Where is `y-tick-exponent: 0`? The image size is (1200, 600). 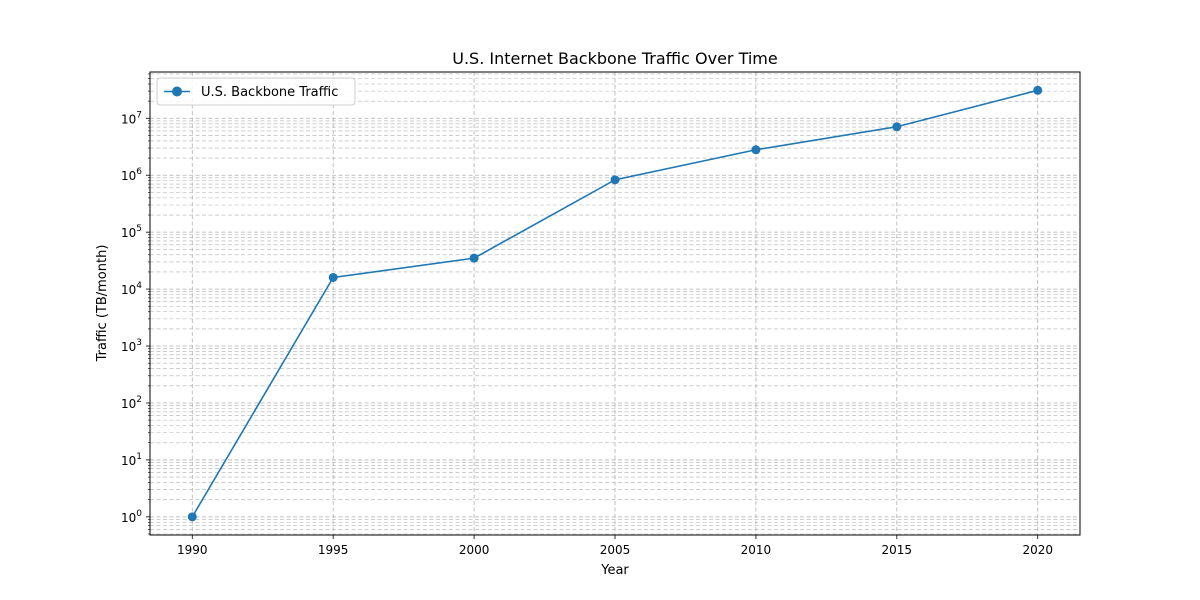 y-tick-exponent: 0 is located at coordinates (139, 514).